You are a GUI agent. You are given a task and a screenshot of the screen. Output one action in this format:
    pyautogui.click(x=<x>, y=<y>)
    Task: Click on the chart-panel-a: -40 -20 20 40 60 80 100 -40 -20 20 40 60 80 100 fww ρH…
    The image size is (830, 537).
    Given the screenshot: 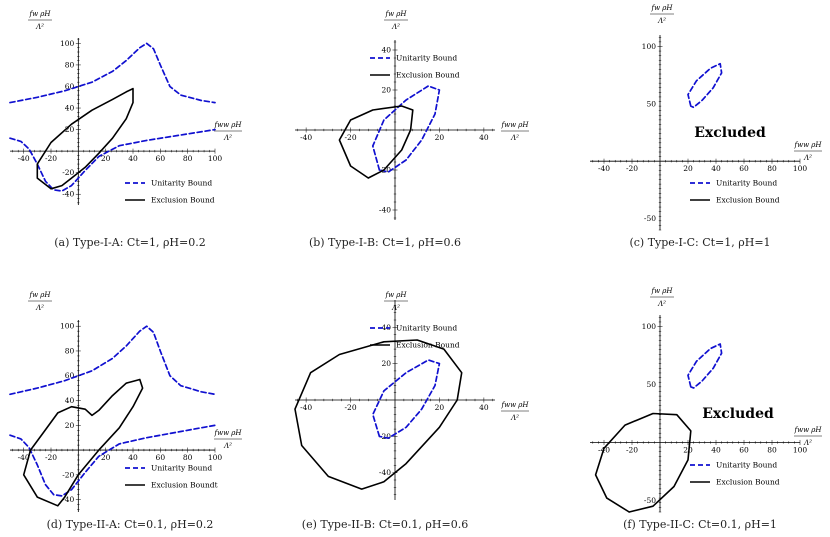 What is the action you would take?
    pyautogui.click(x=125, y=129)
    